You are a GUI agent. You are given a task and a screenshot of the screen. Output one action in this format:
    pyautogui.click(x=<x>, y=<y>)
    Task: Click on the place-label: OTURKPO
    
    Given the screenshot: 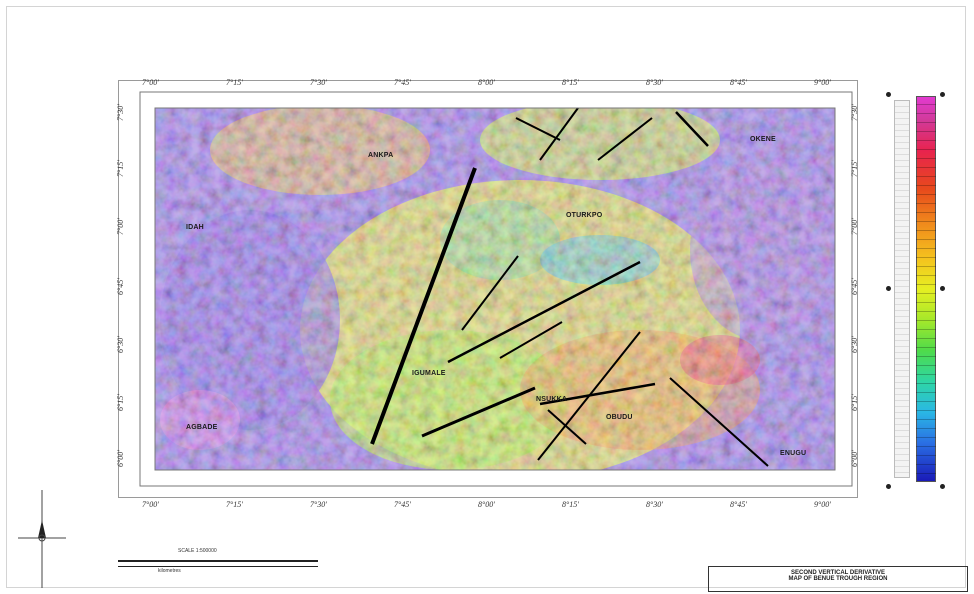 What is the action you would take?
    pyautogui.click(x=584, y=215)
    